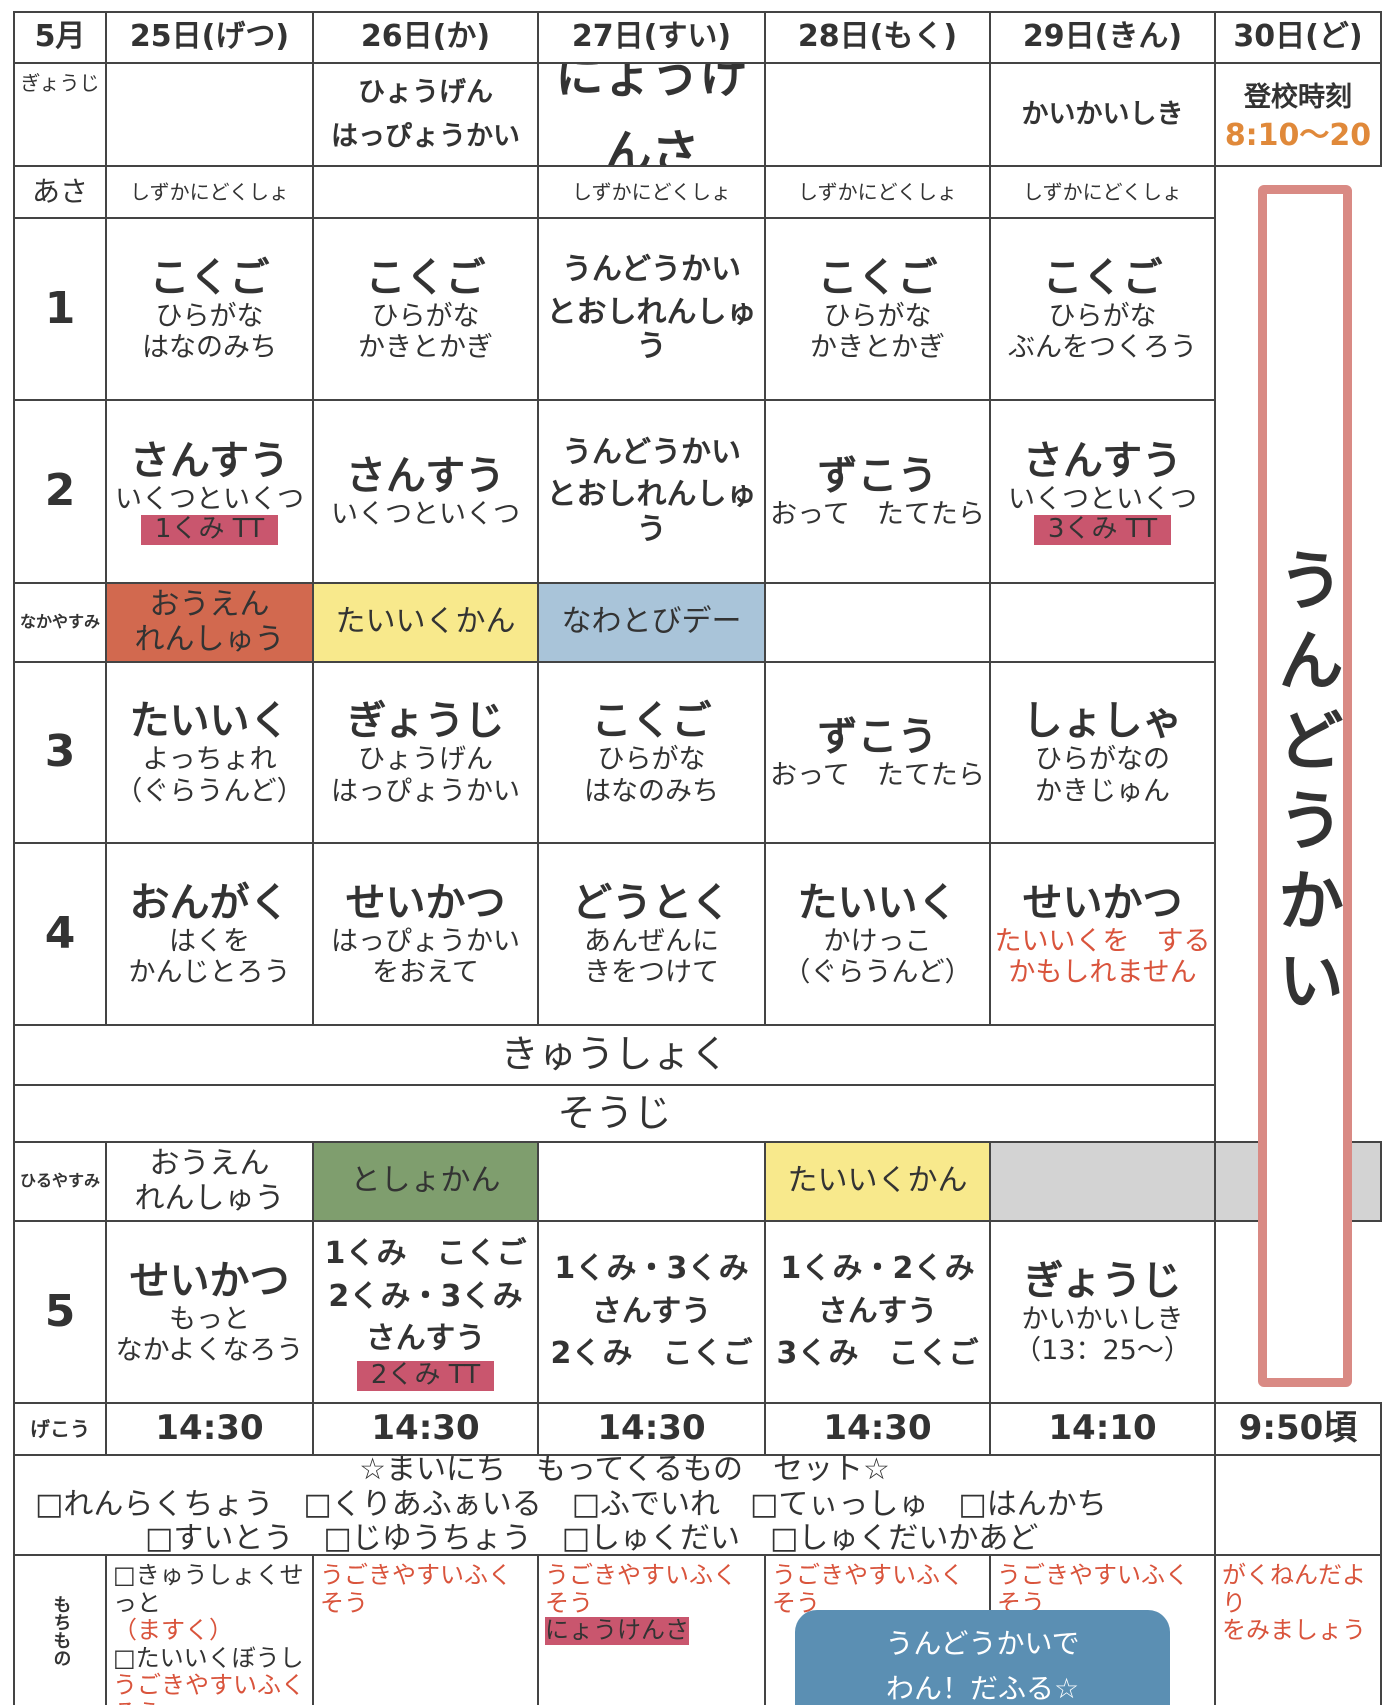  I want to click on lesson-cell: うんどうかいとおしれんしゅう, so click(651, 491).